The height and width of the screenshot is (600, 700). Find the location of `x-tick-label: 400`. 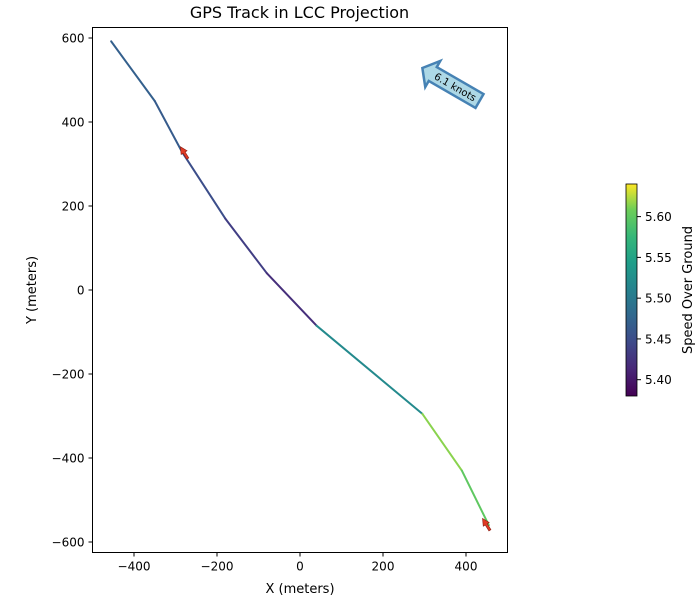

x-tick-label: 400 is located at coordinates (466, 567).